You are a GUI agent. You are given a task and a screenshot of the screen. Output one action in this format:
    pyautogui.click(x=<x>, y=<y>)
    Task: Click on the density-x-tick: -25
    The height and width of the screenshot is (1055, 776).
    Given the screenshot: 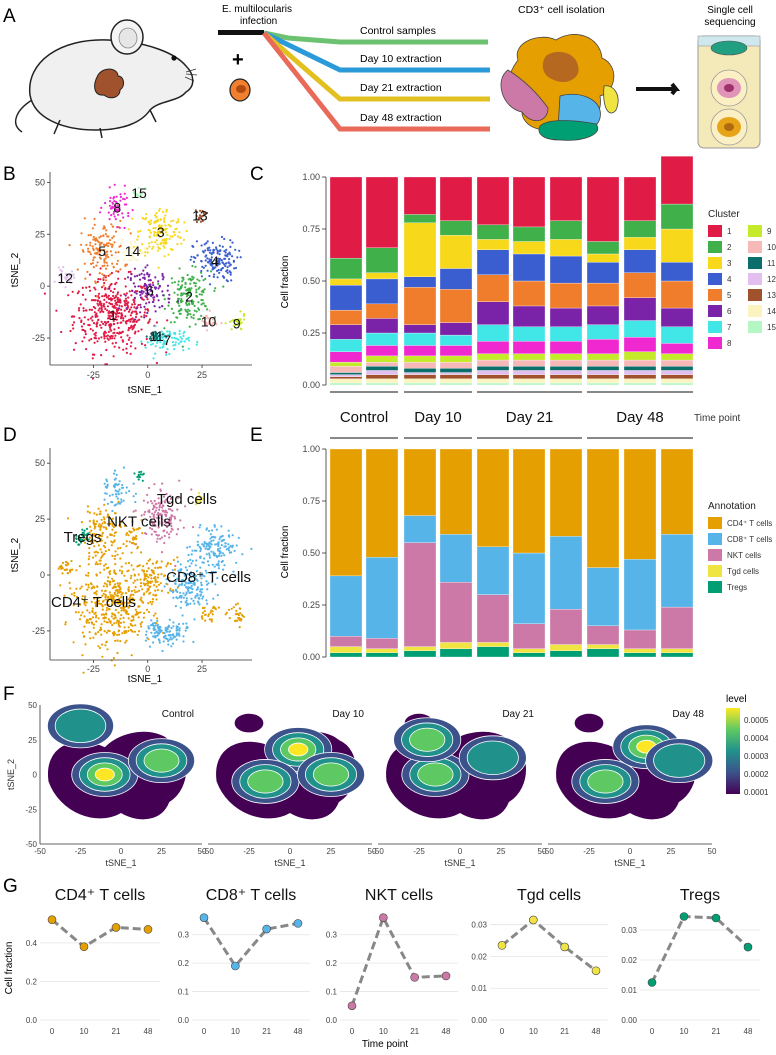 What is the action you would take?
    pyautogui.click(x=589, y=851)
    